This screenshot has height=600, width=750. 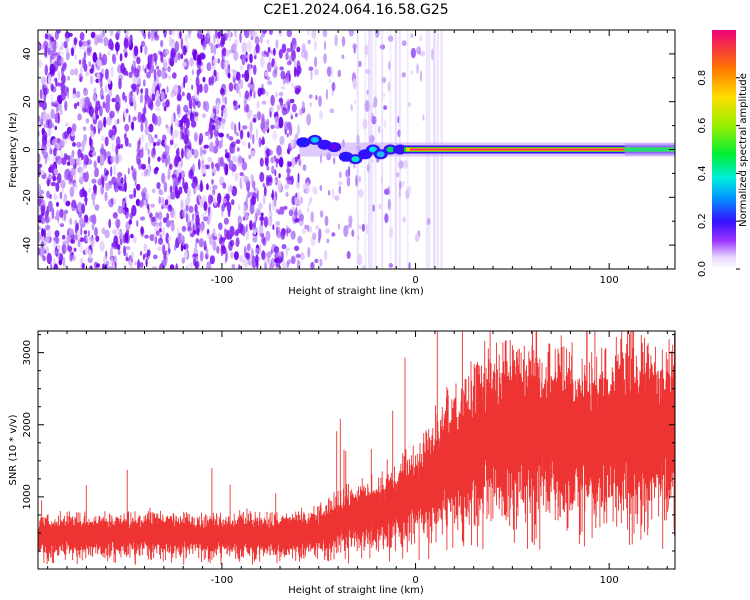 What do you see at coordinates (724, 149) in the screenshot?
I see `colorbar-gradient` at bounding box center [724, 149].